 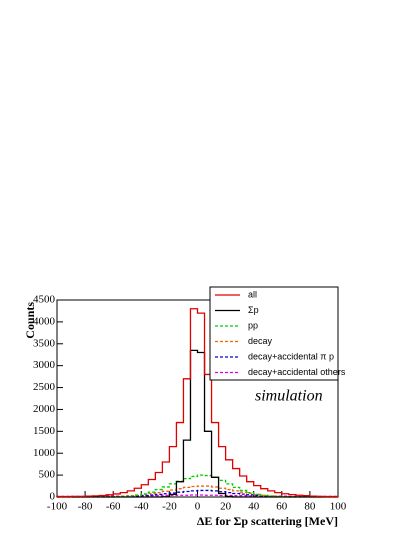 I want to click on x-tick-label: 100, so click(x=338, y=507).